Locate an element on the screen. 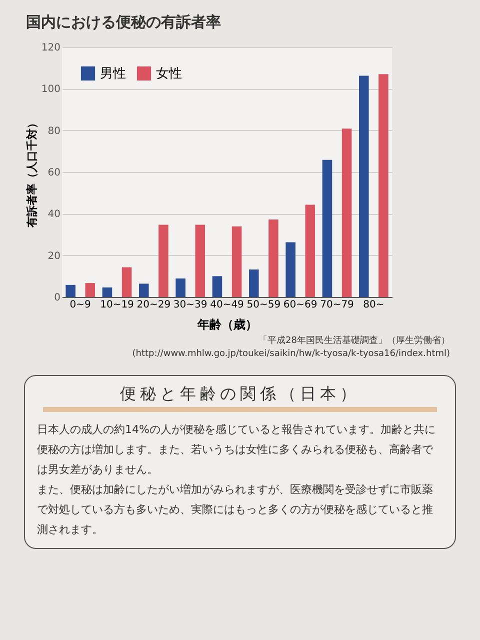  y-tick-label: 120 is located at coordinates (50, 48).